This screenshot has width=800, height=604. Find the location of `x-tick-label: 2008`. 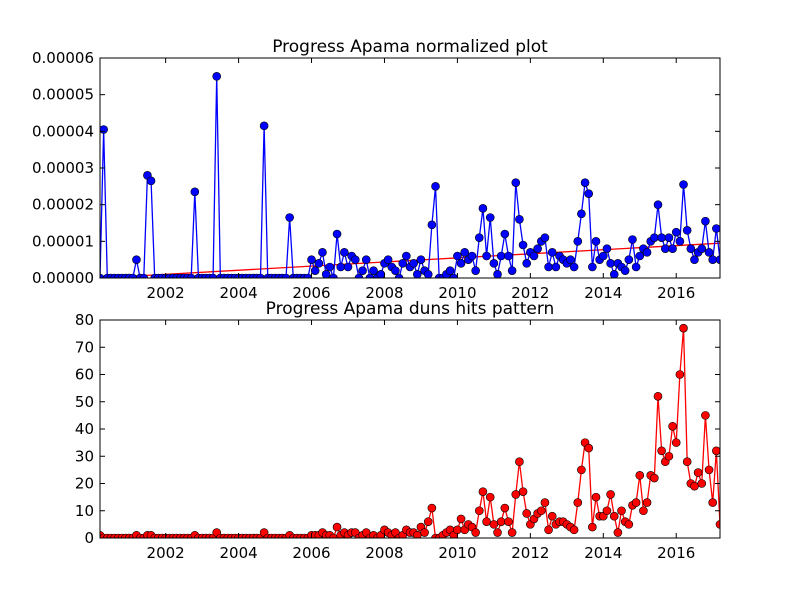

x-tick-label: 2008 is located at coordinates (384, 553).